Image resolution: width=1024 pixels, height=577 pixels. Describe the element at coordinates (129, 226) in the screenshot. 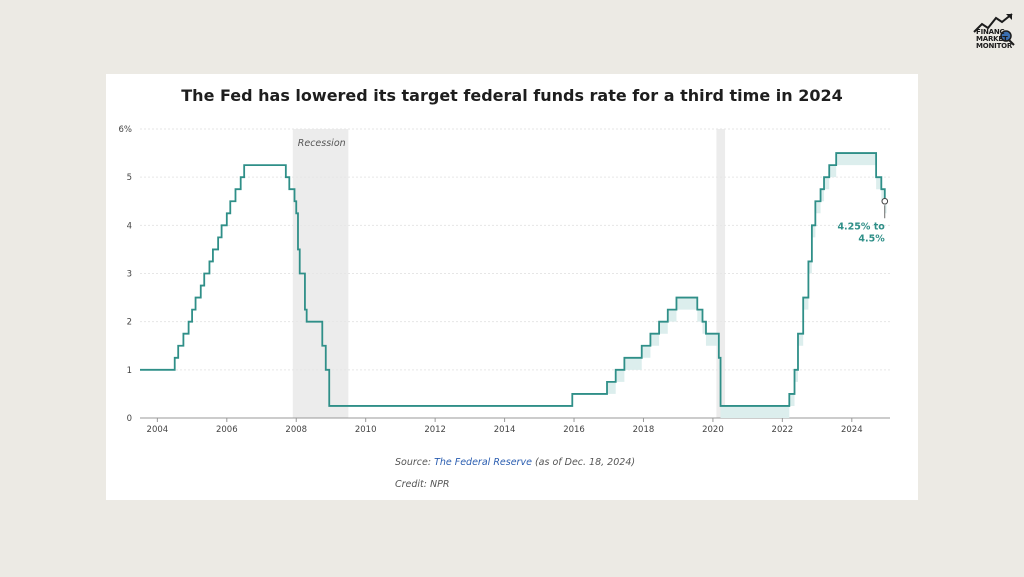

I see `y-tick-label: 4` at that location.